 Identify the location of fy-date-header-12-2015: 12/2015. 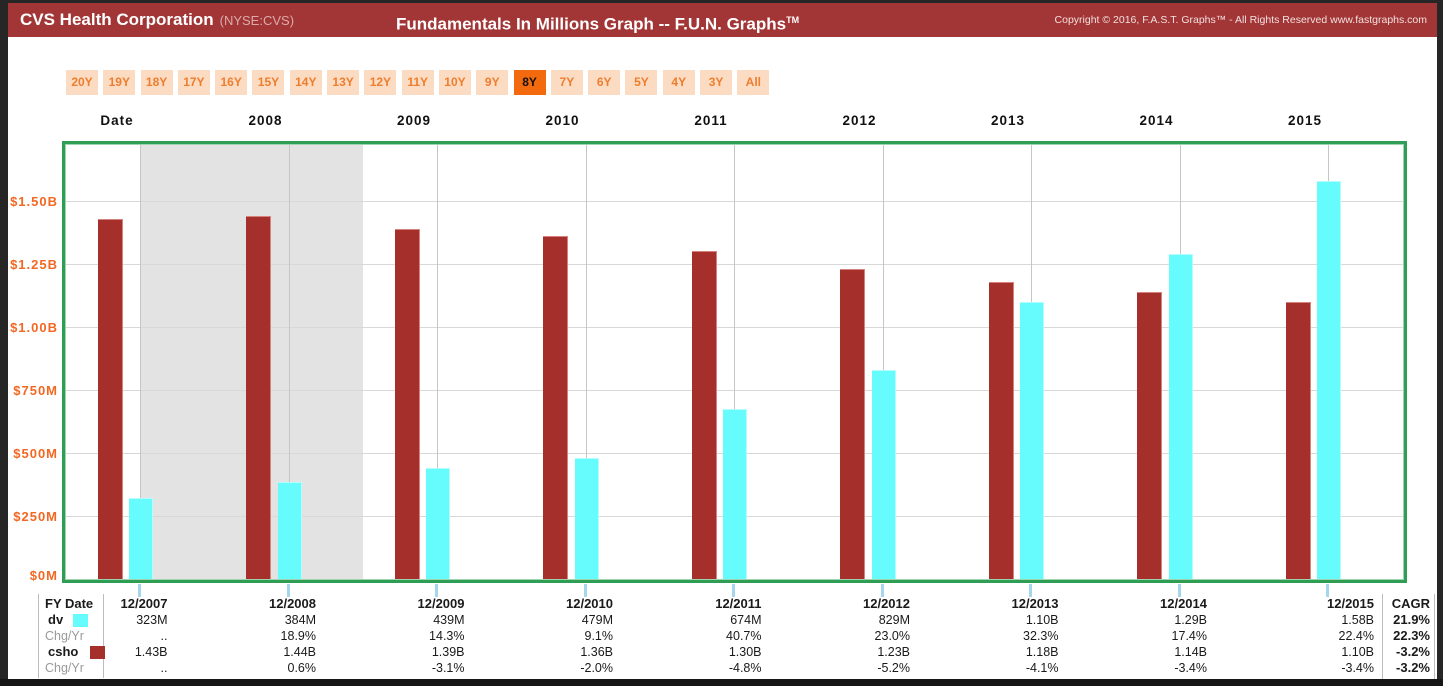
(1350, 603).